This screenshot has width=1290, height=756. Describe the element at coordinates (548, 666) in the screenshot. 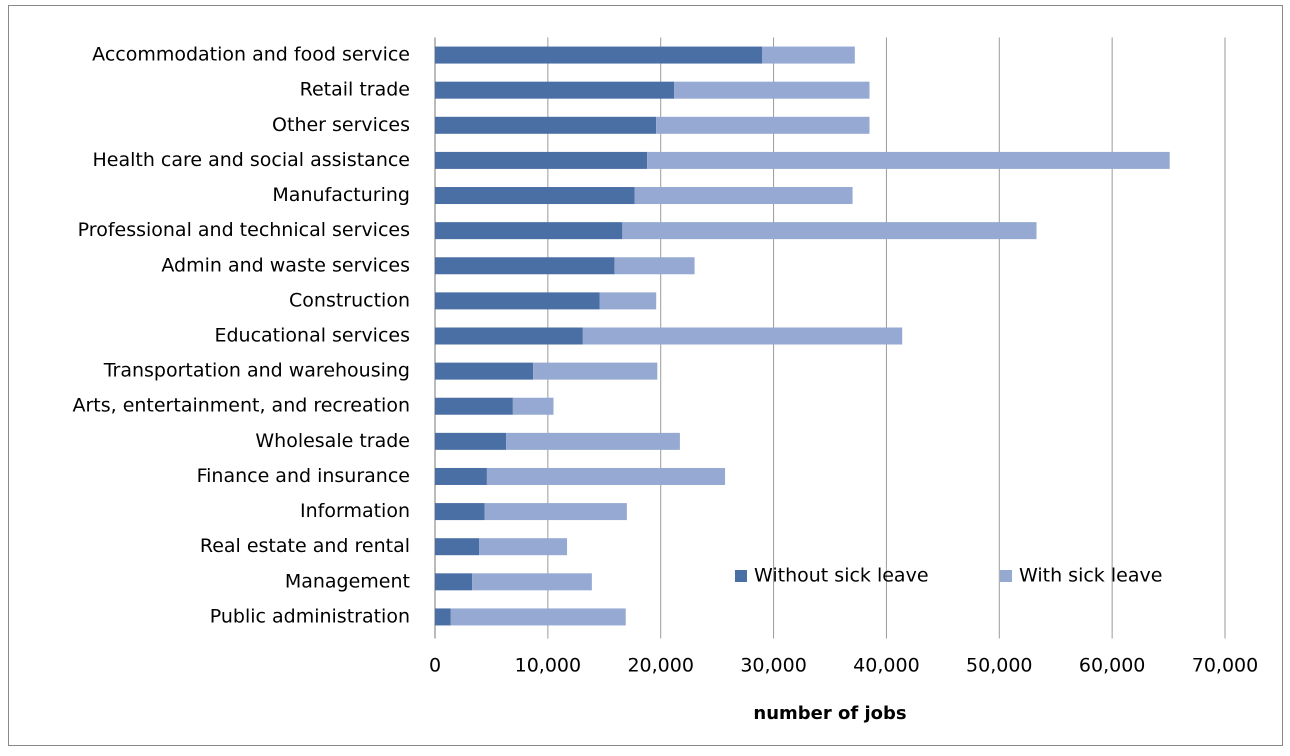

I see `x-tick-label: 10,000` at that location.